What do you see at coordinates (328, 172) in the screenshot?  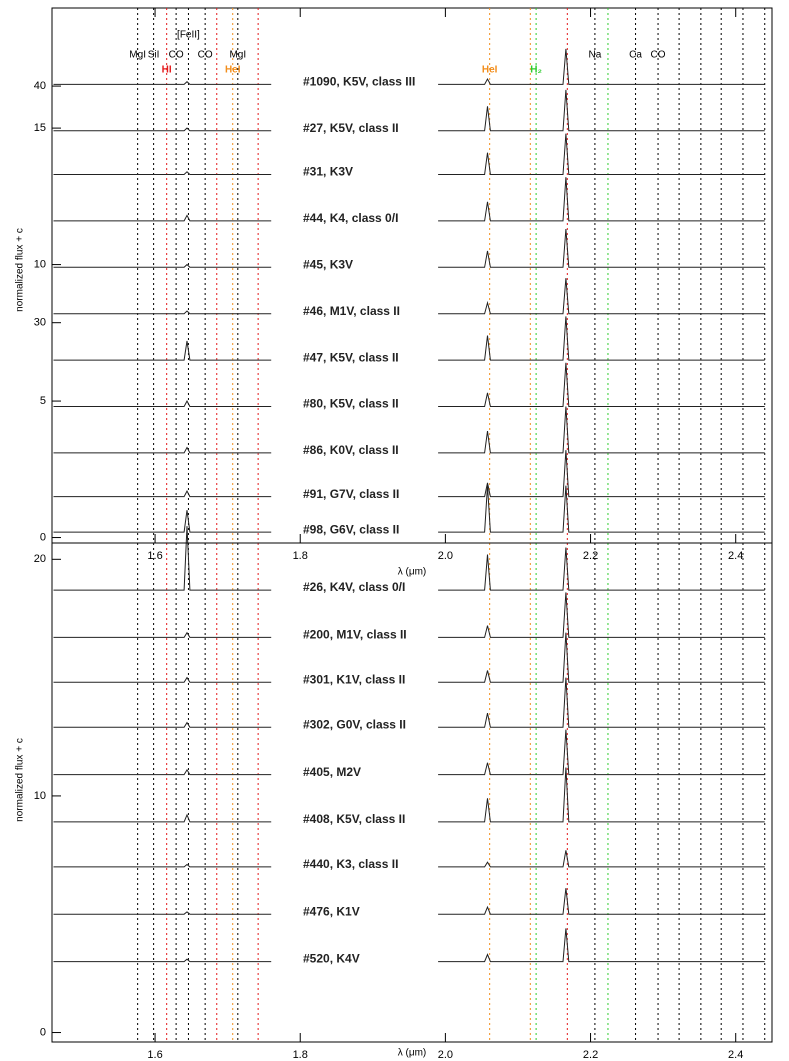 I see `spectrum-label: #31, K3V` at bounding box center [328, 172].